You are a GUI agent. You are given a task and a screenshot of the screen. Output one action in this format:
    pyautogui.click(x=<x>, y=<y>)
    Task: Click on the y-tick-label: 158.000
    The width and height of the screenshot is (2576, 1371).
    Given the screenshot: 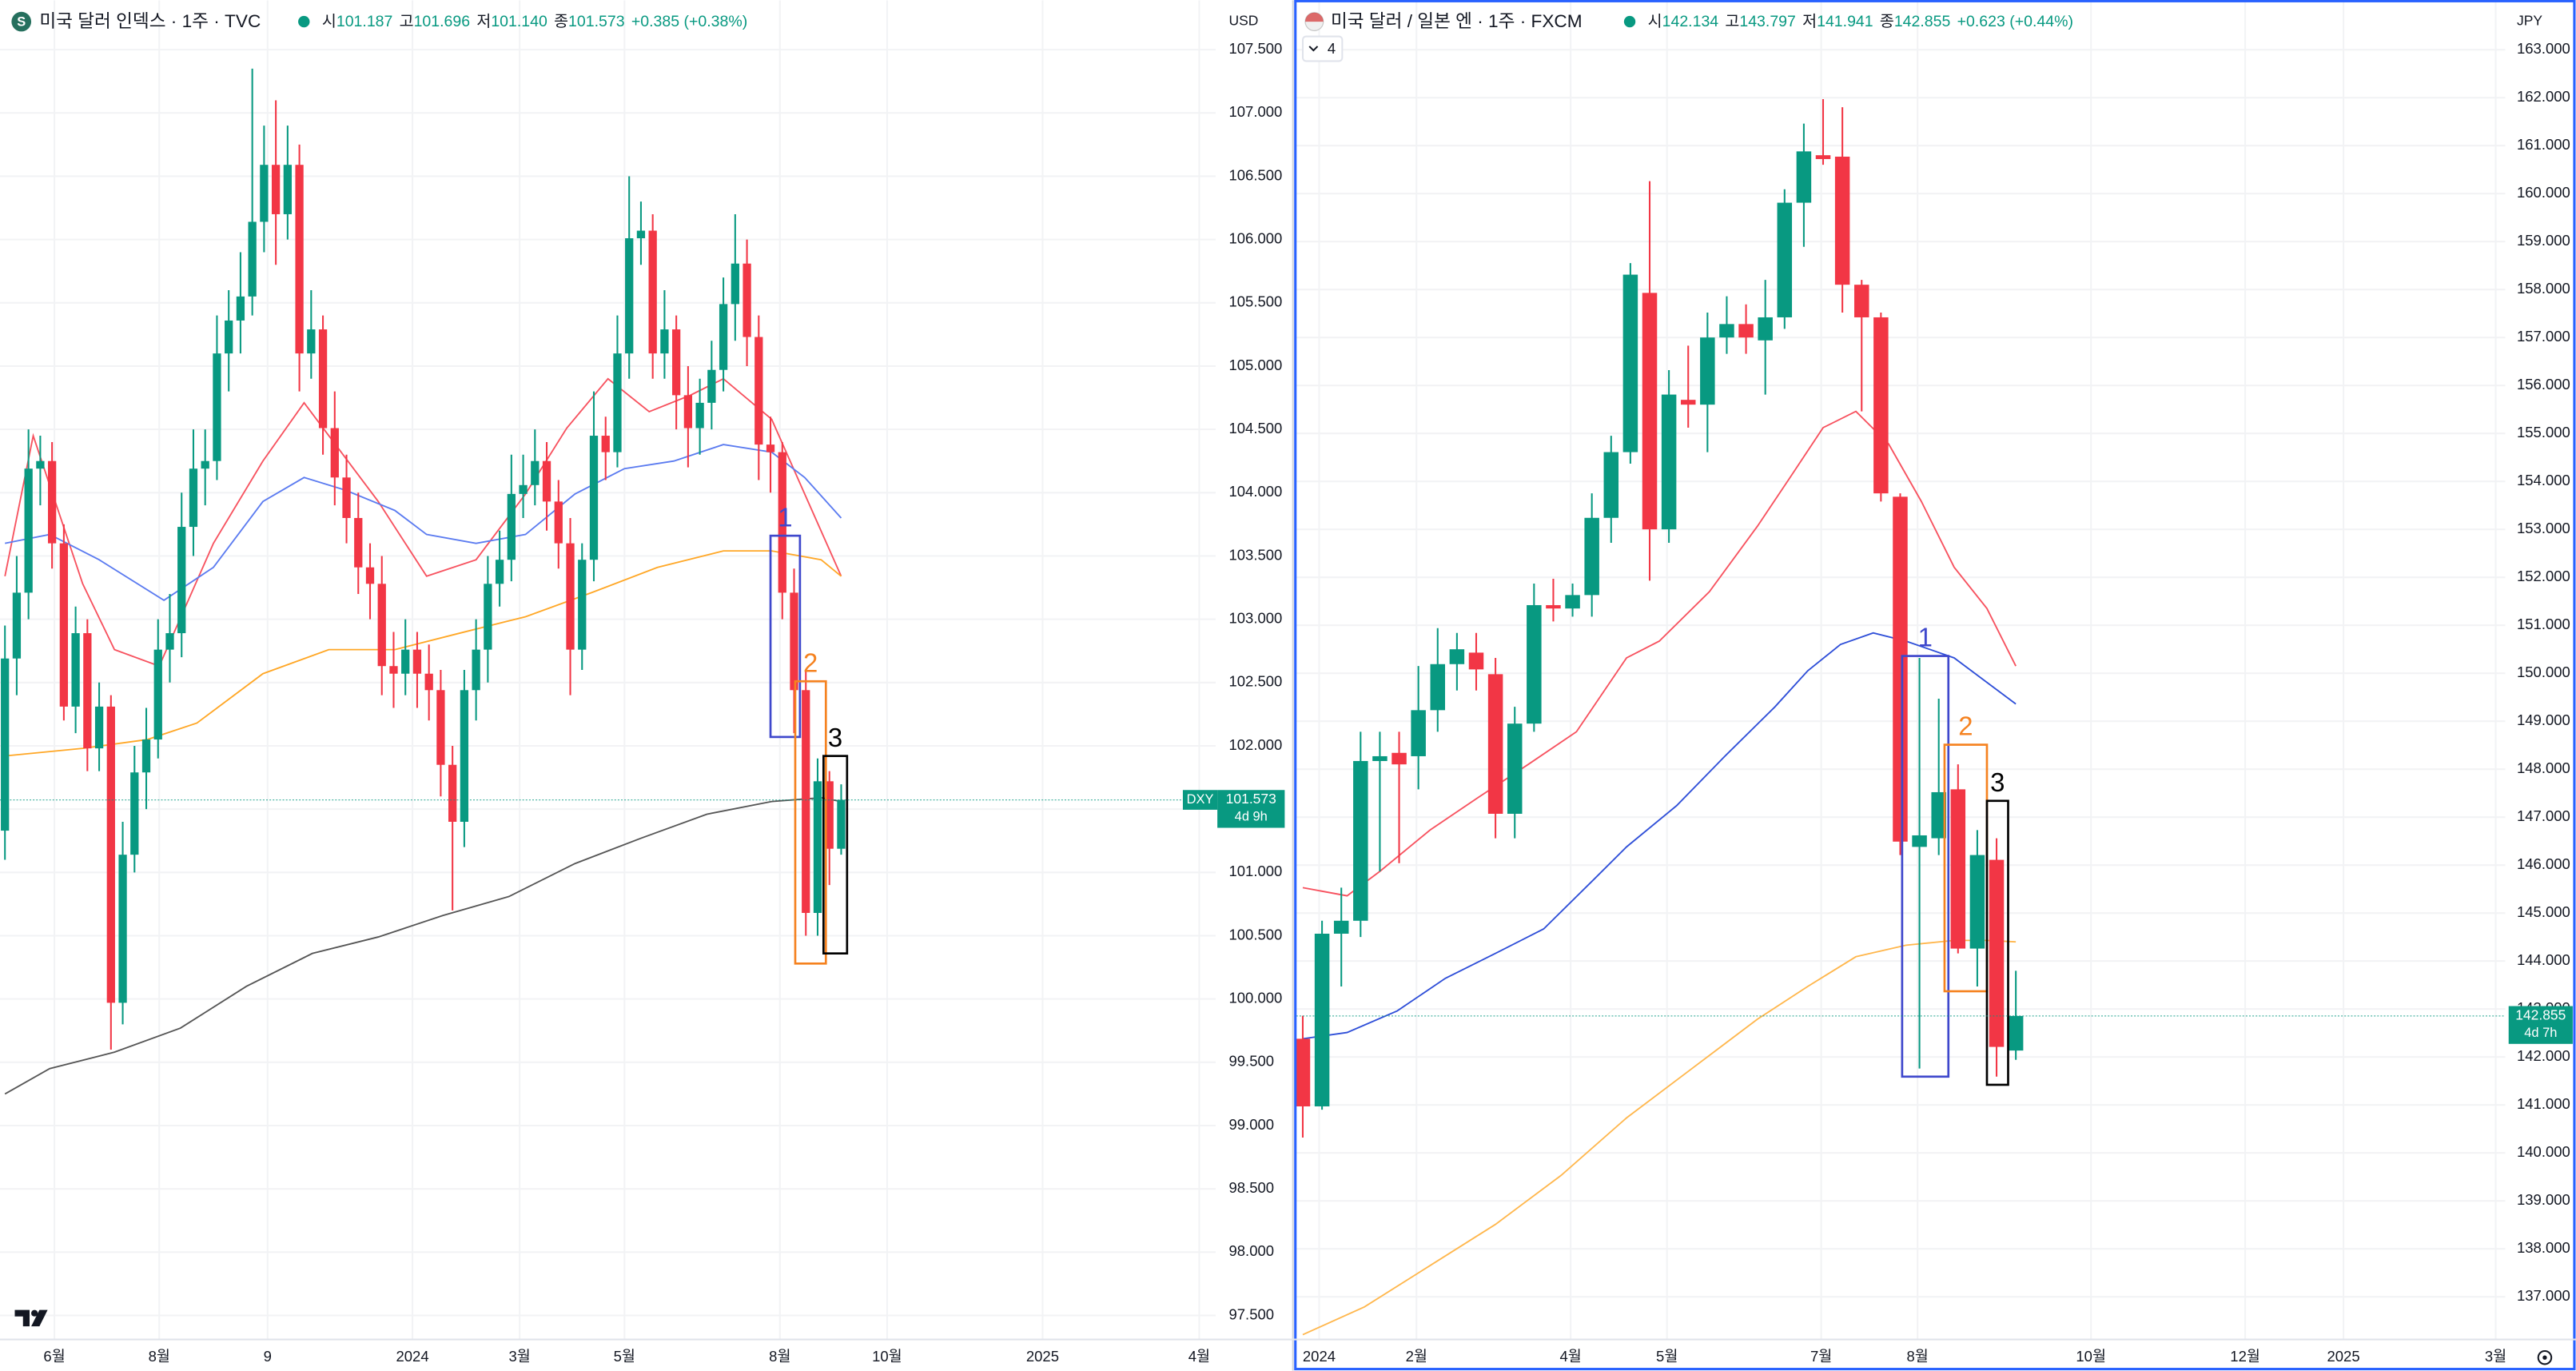 What is the action you would take?
    pyautogui.click(x=2543, y=288)
    